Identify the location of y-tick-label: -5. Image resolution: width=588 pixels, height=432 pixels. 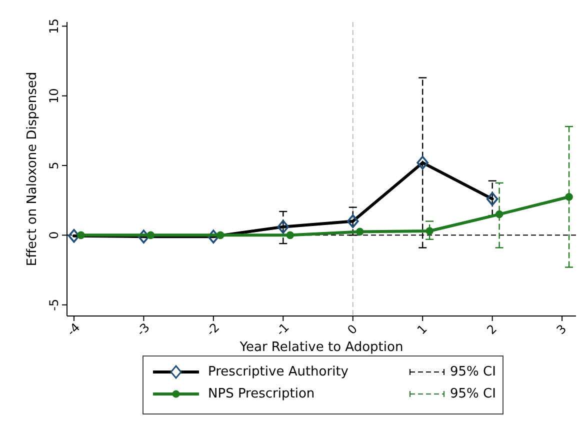
(54, 304).